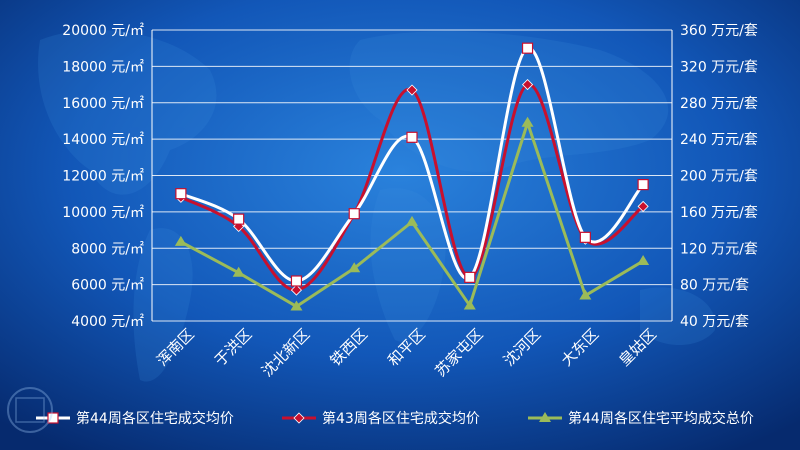 The image size is (800, 450). What do you see at coordinates (103, 31) in the screenshot?
I see `left-tick-label: 20000 元/㎡` at bounding box center [103, 31].